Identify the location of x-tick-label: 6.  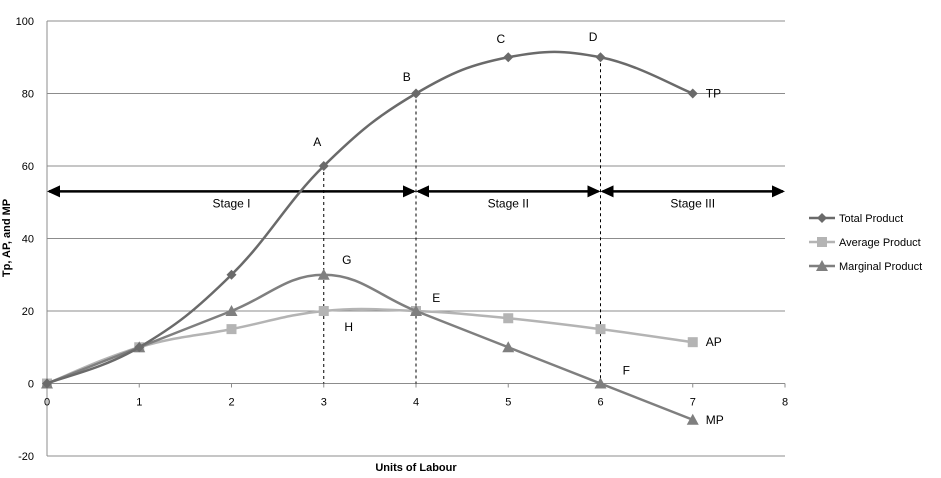
(600, 403).